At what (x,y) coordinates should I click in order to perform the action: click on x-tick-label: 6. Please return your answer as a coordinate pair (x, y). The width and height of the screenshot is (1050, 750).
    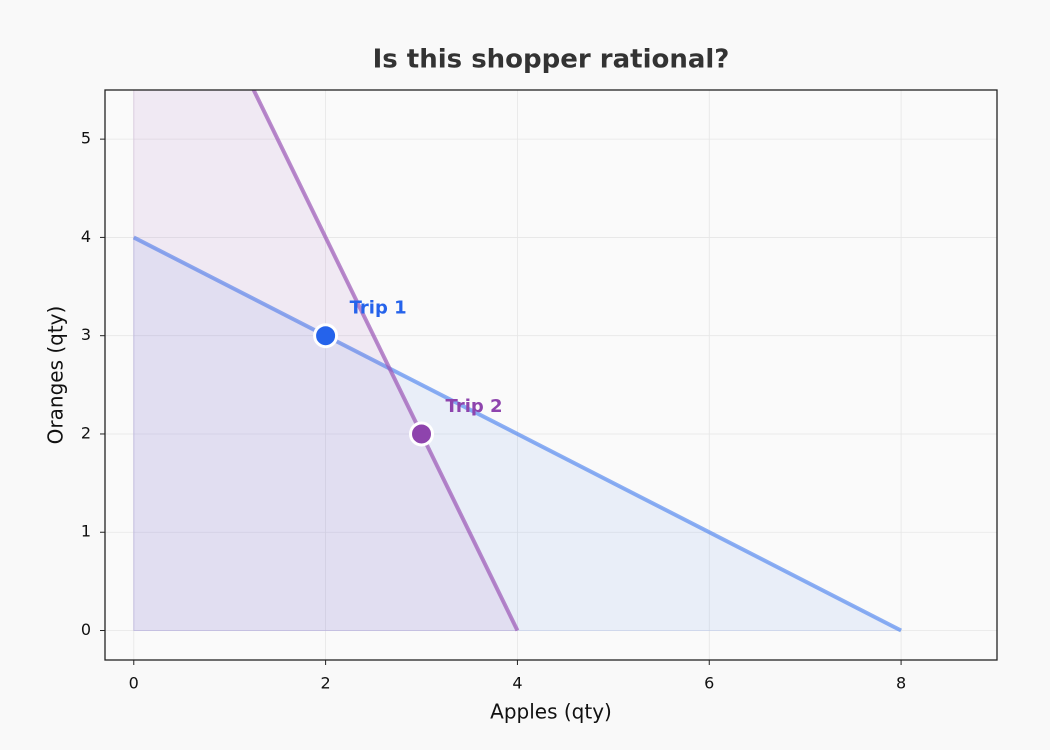
    Looking at the image, I should click on (709, 683).